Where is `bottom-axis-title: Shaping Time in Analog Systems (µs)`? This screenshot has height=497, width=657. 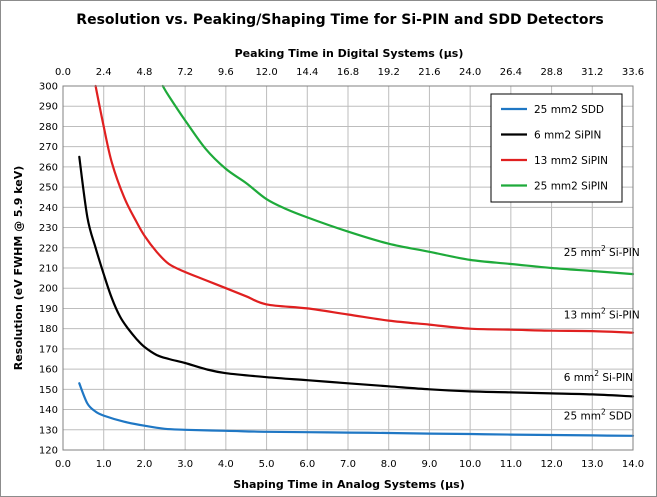 bottom-axis-title: Shaping Time in Analog Systems (µs) is located at coordinates (349, 484).